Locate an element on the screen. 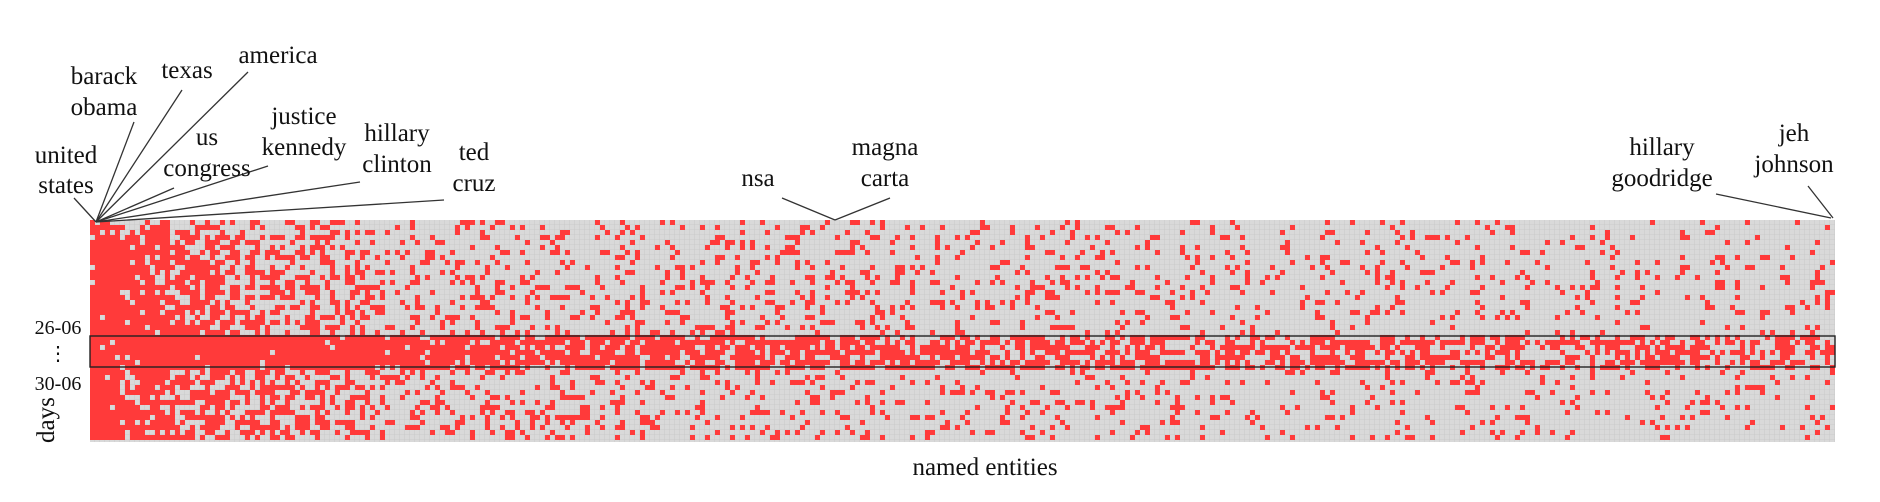  annotation-hillary-clinton-line2: clinton is located at coordinates (397, 164).